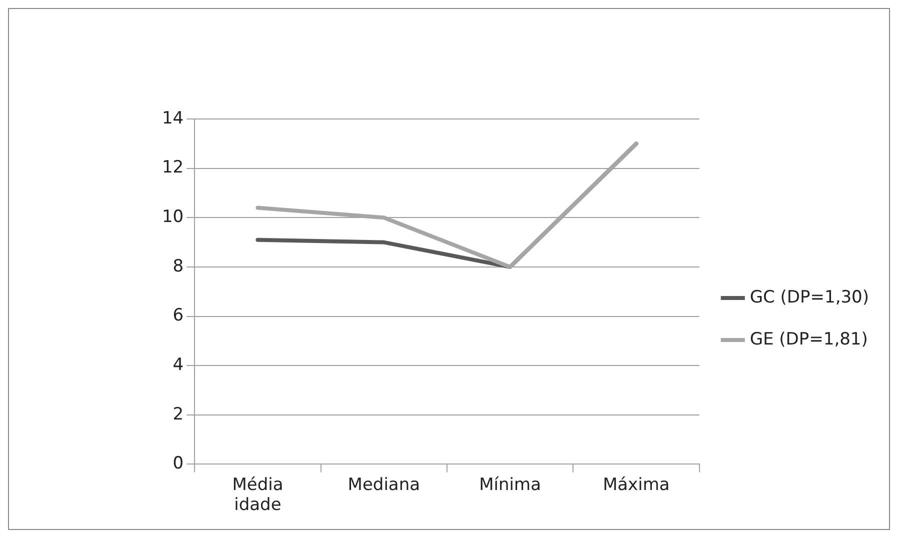 The image size is (899, 545). Describe the element at coordinates (178, 364) in the screenshot. I see `y-tick-label: 4` at that location.